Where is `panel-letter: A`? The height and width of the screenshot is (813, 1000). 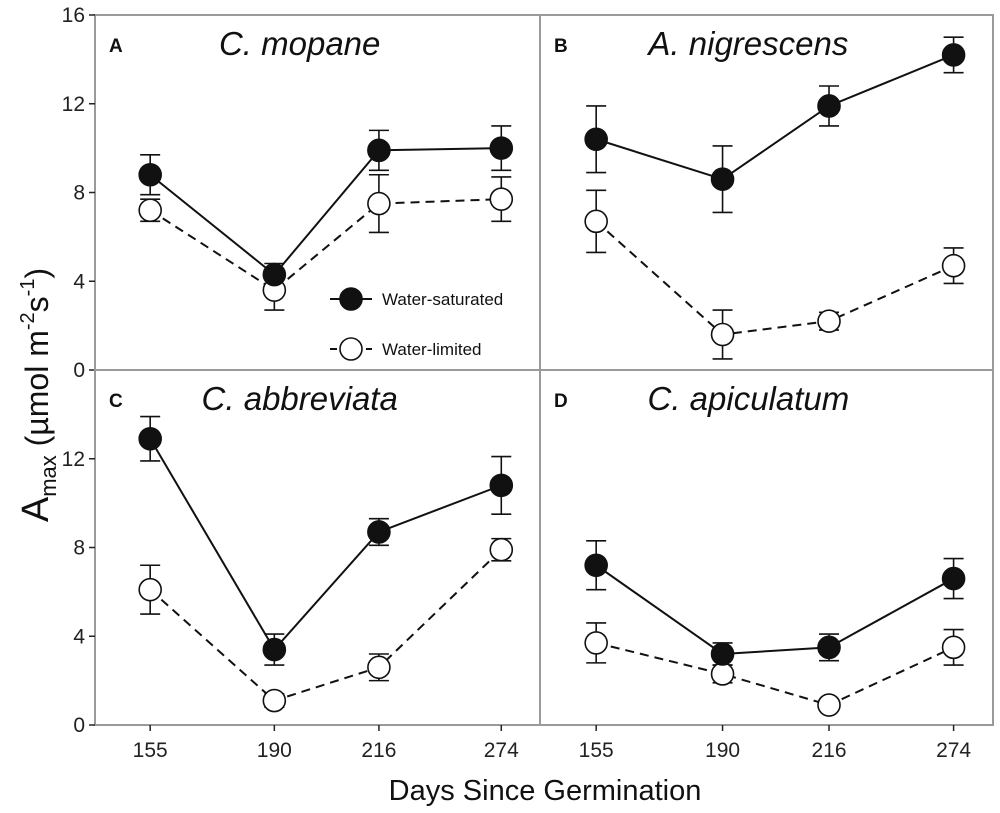
panel-letter: A is located at coordinates (116, 46).